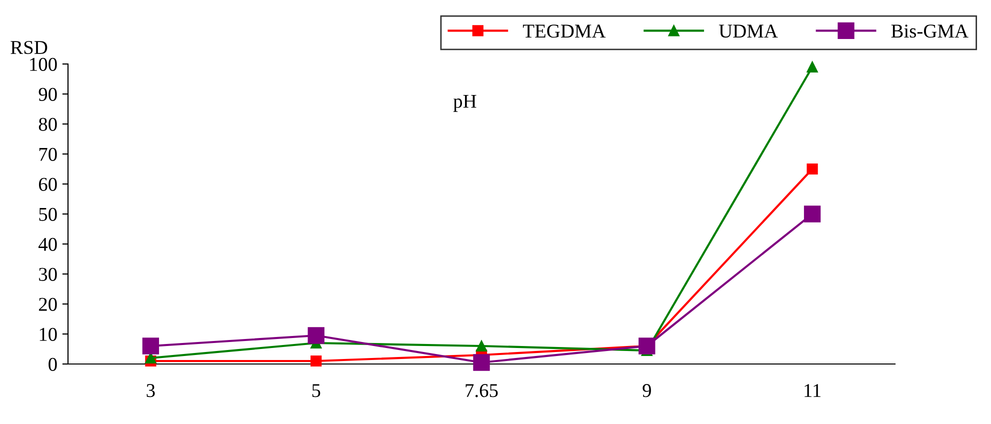 Image resolution: width=991 pixels, height=424 pixels. Describe the element at coordinates (316, 391) in the screenshot. I see `x-tick-label: 5` at that location.